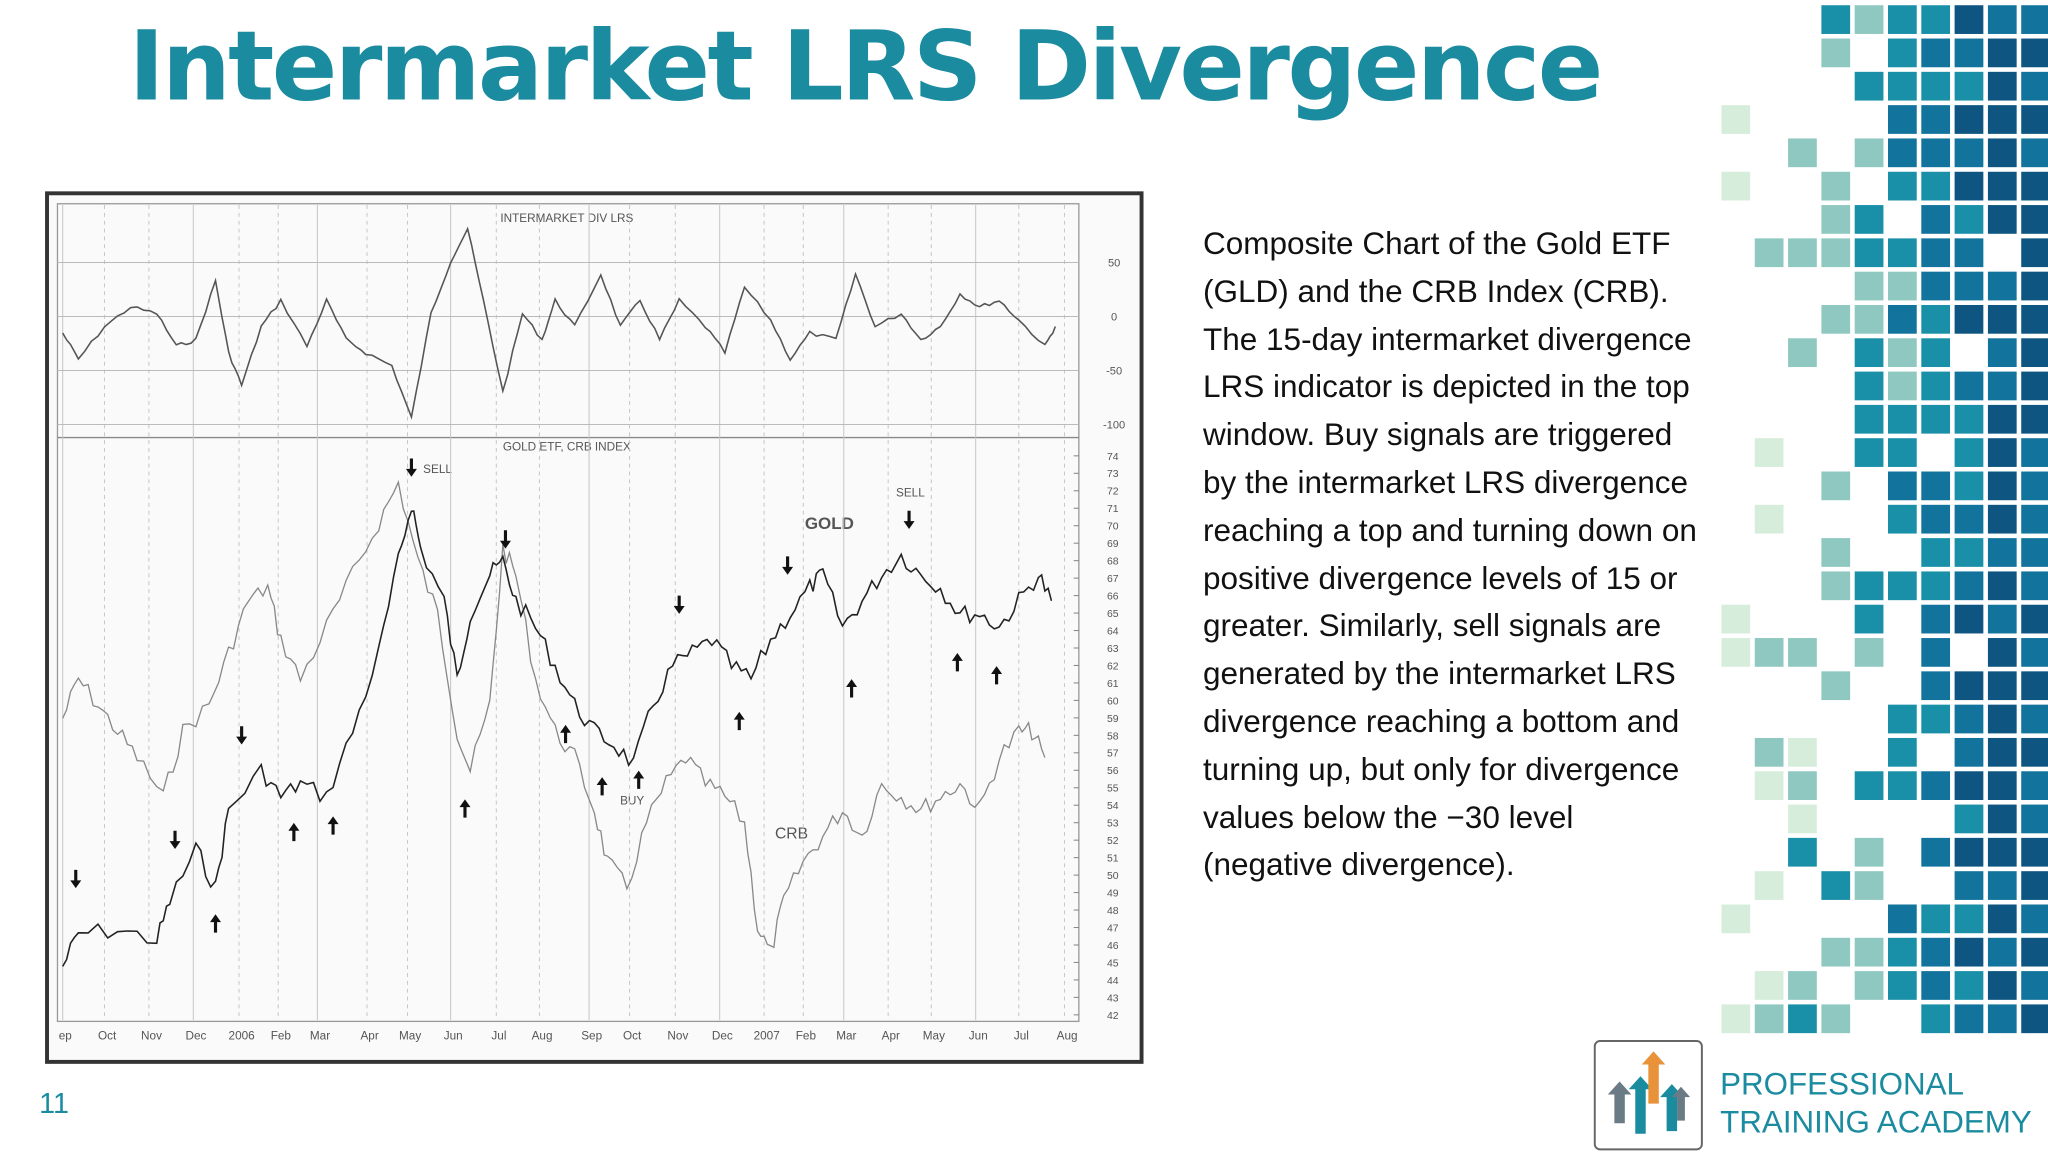 The image size is (2048, 1152). I want to click on bottom-axis-label: 44, so click(1113, 981).